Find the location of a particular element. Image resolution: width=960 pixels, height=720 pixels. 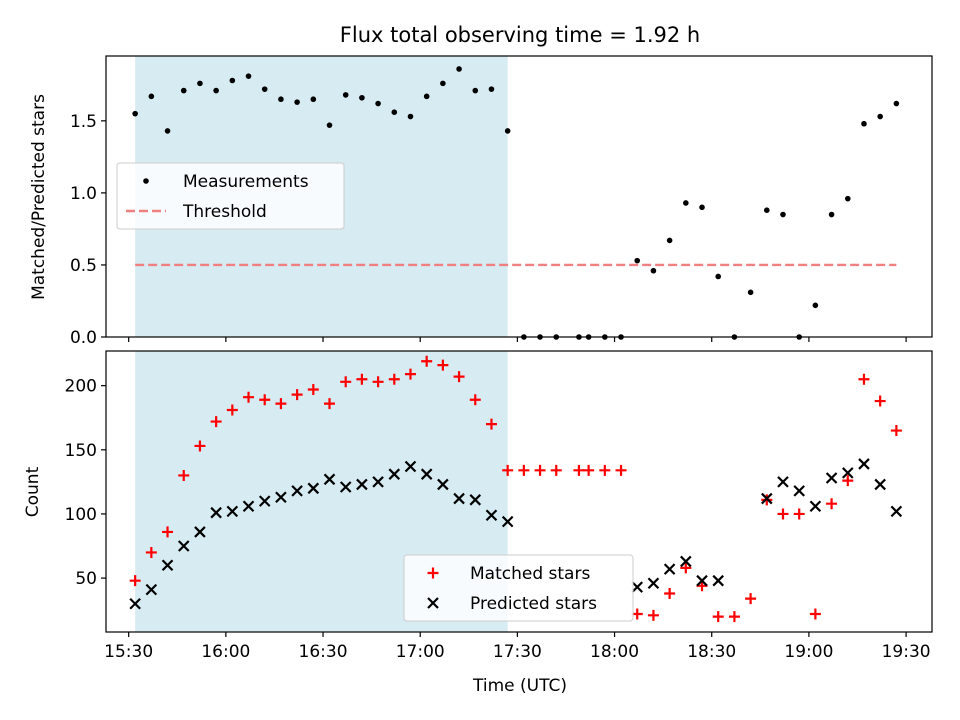

legend-label: Matched stars is located at coordinates (530, 574).